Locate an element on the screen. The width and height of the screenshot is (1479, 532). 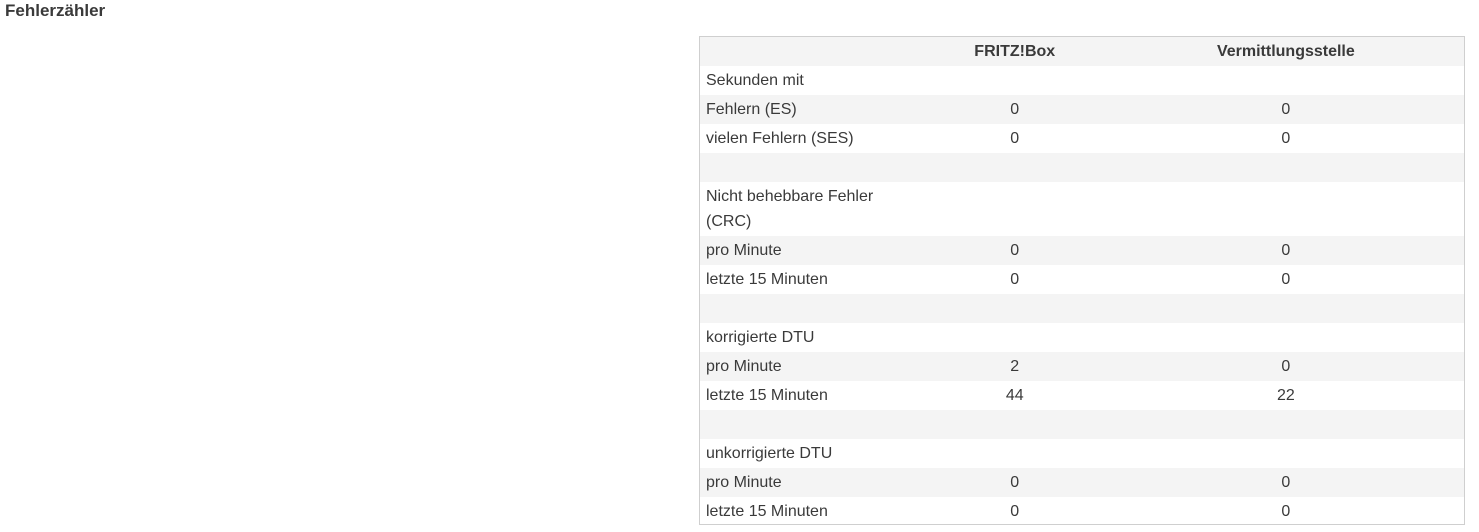
row-label: Sekunden mit is located at coordinates (755, 80).